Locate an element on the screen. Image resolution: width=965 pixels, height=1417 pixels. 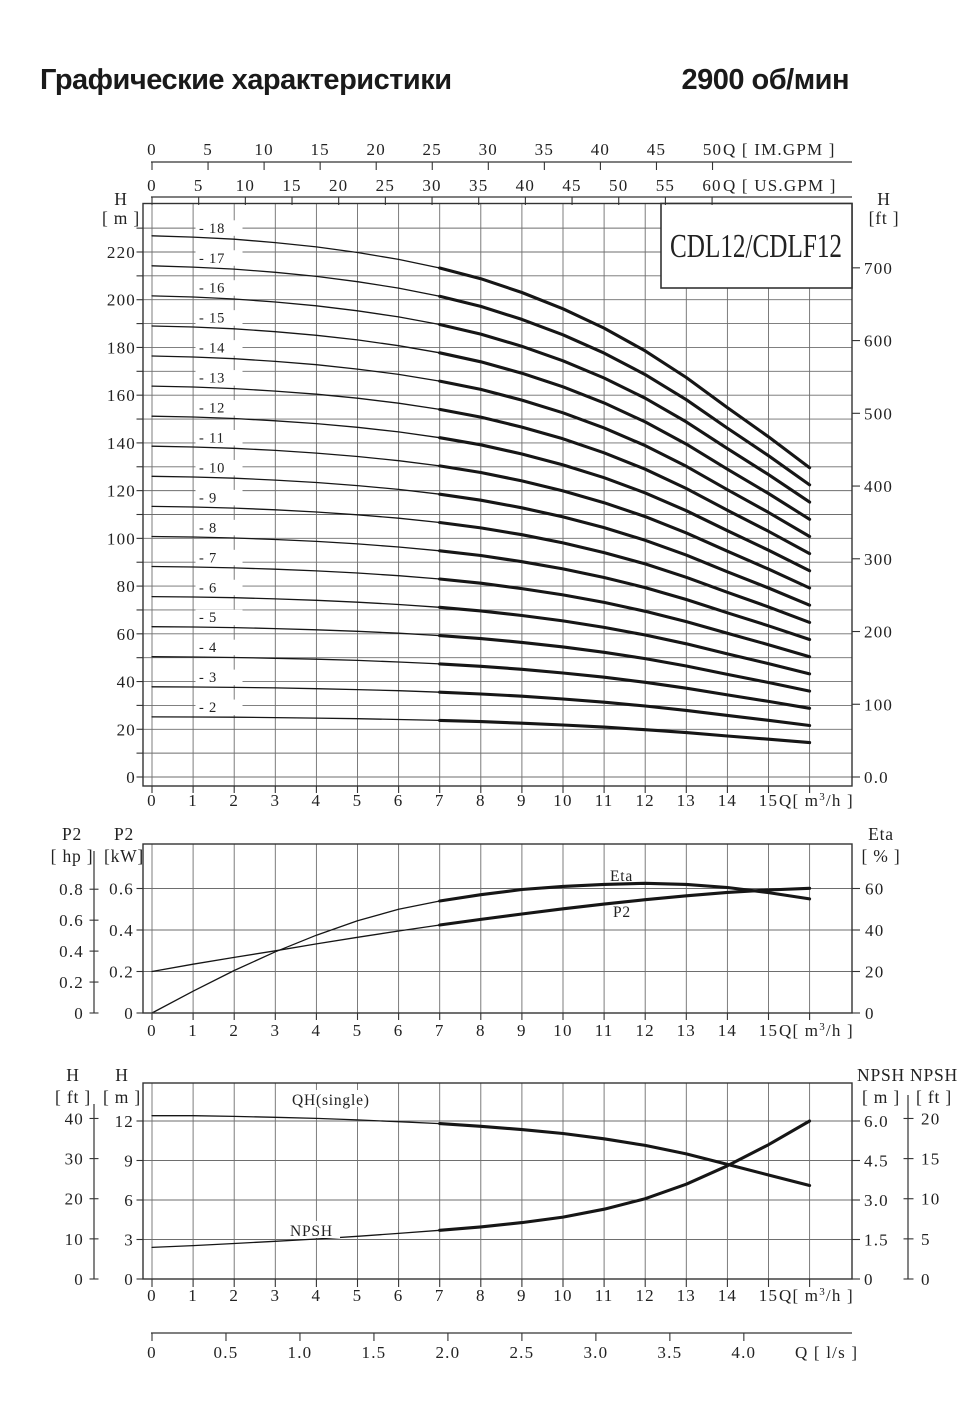
page-title: Графические характеристики is located at coordinates (246, 80).